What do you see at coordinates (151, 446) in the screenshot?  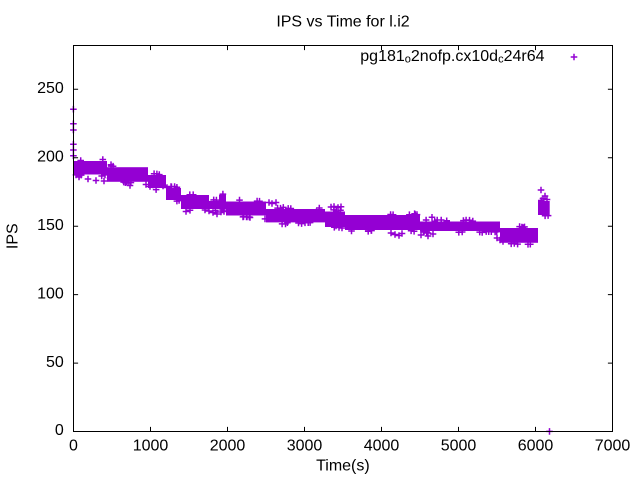 I see `svg-text: 1000` at bounding box center [151, 446].